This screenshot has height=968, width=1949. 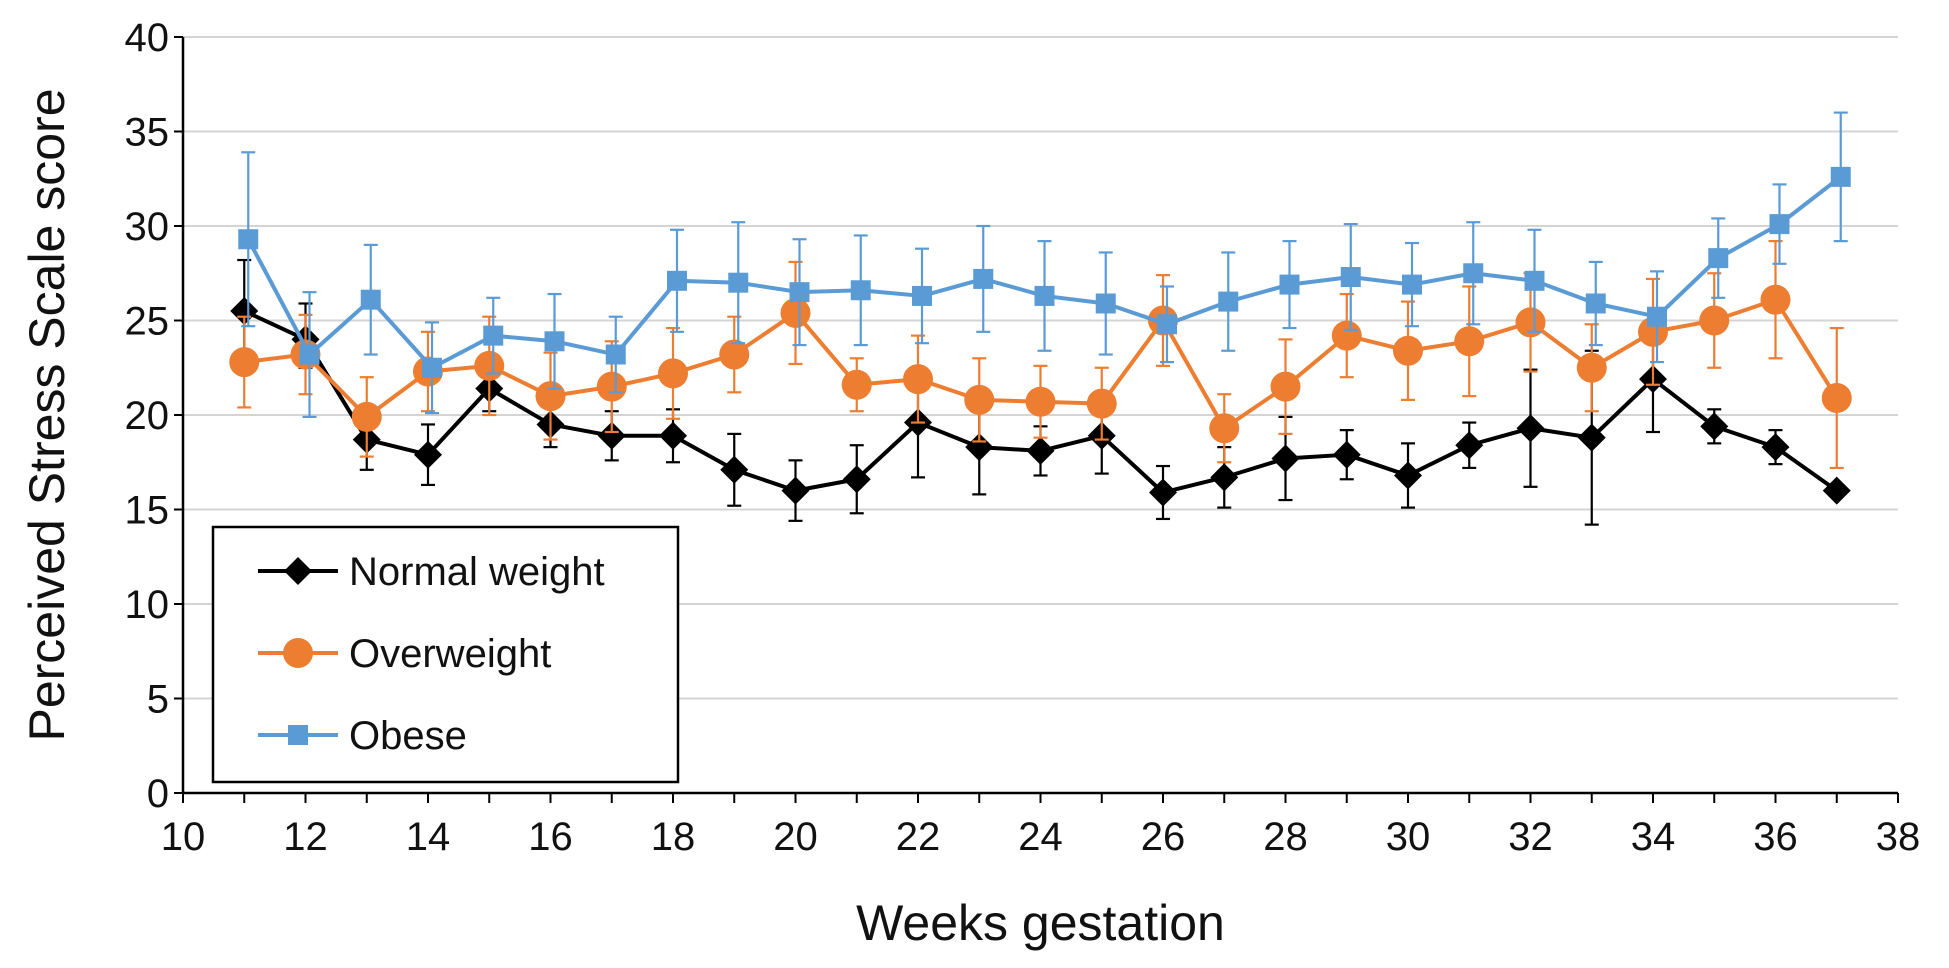 I want to click on legend-item-obese: Obese, so click(x=362, y=736).